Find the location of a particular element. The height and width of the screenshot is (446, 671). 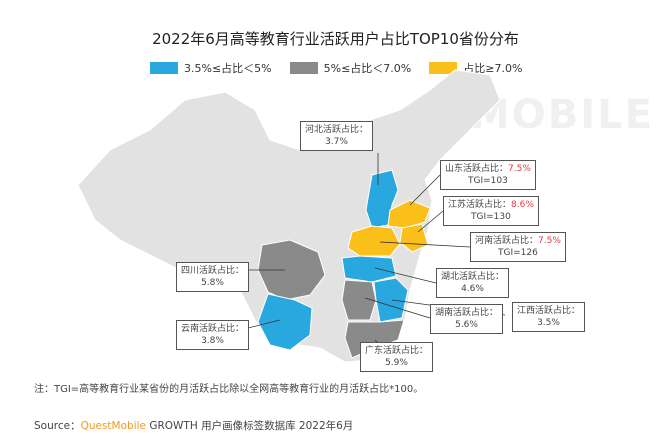

label-value: 5.9% is located at coordinates (396, 363).